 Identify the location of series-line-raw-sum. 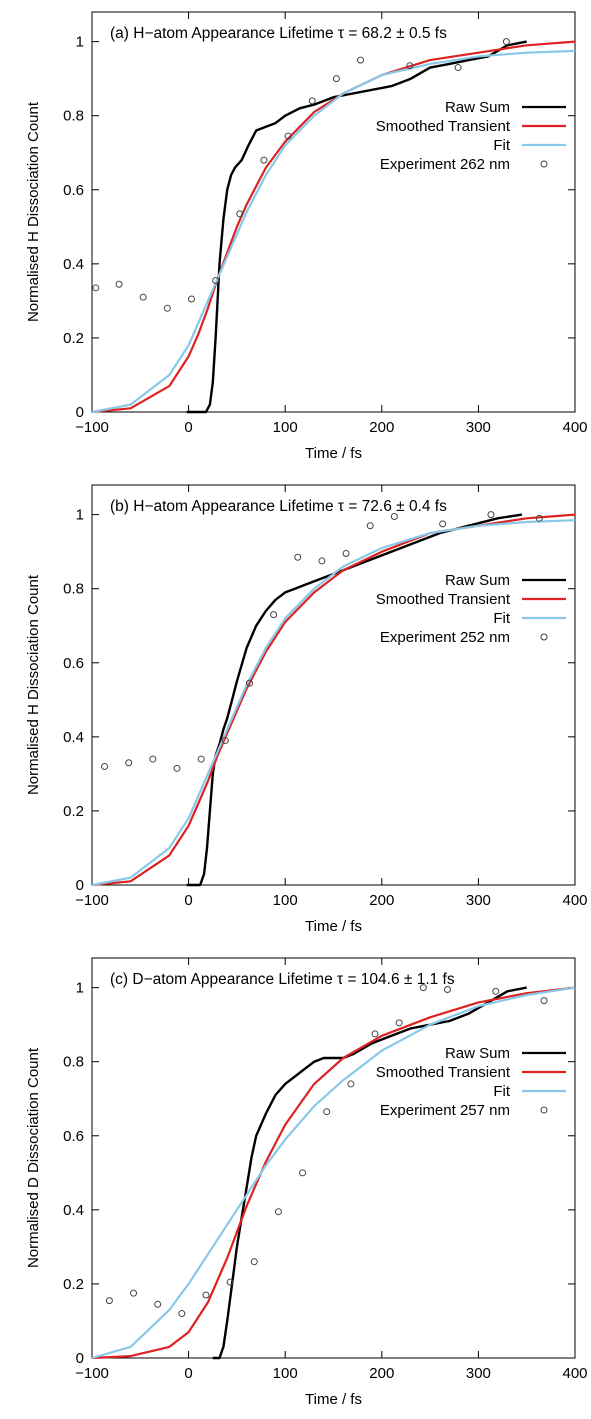
(369, 1173).